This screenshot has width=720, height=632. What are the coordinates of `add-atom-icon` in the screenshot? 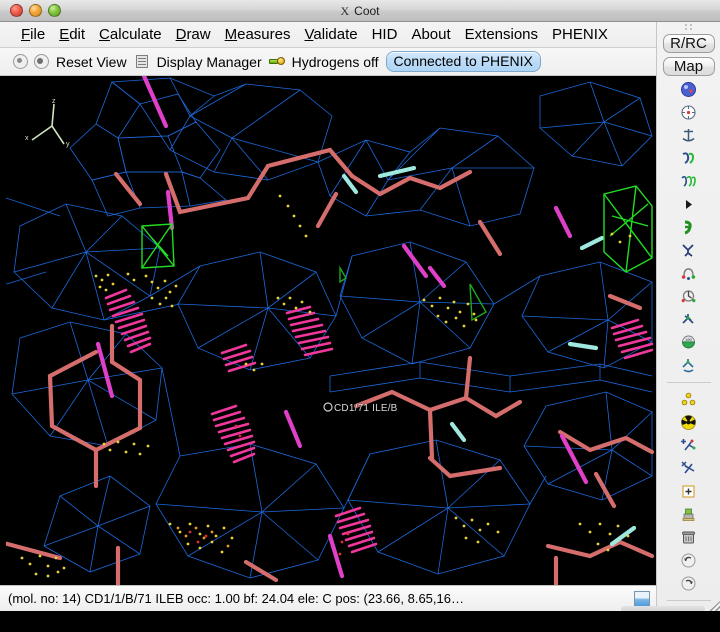 It's located at (689, 445).